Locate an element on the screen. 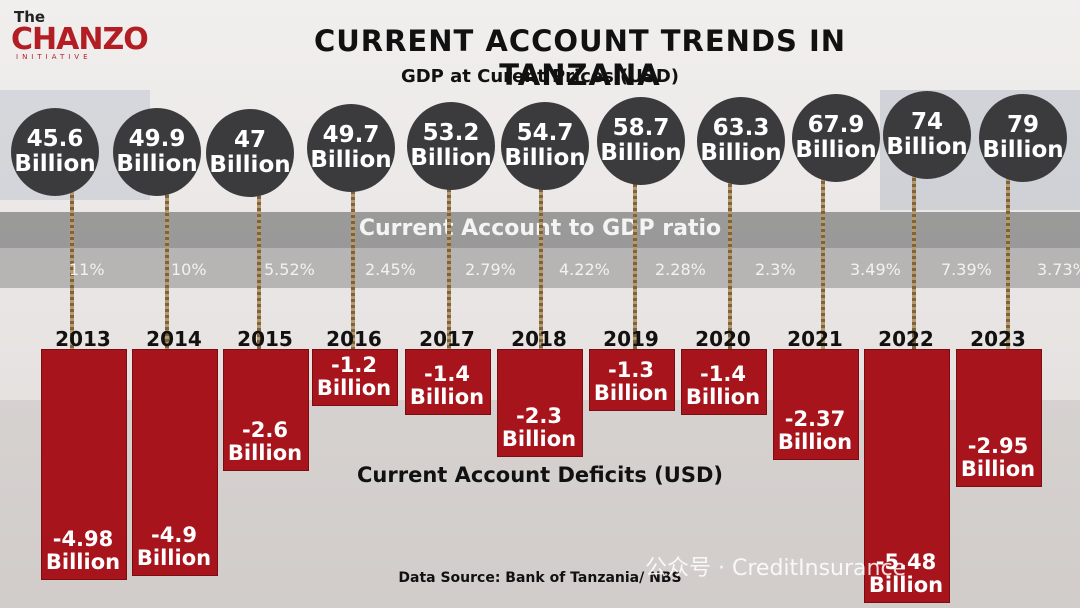 The height and width of the screenshot is (608, 1080). deficit-value: -5.48 is located at coordinates (906, 562).